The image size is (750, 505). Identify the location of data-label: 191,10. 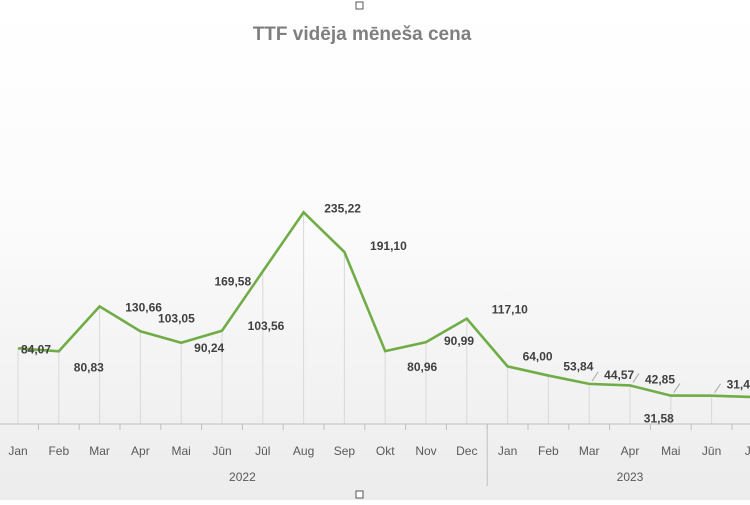
(388, 246).